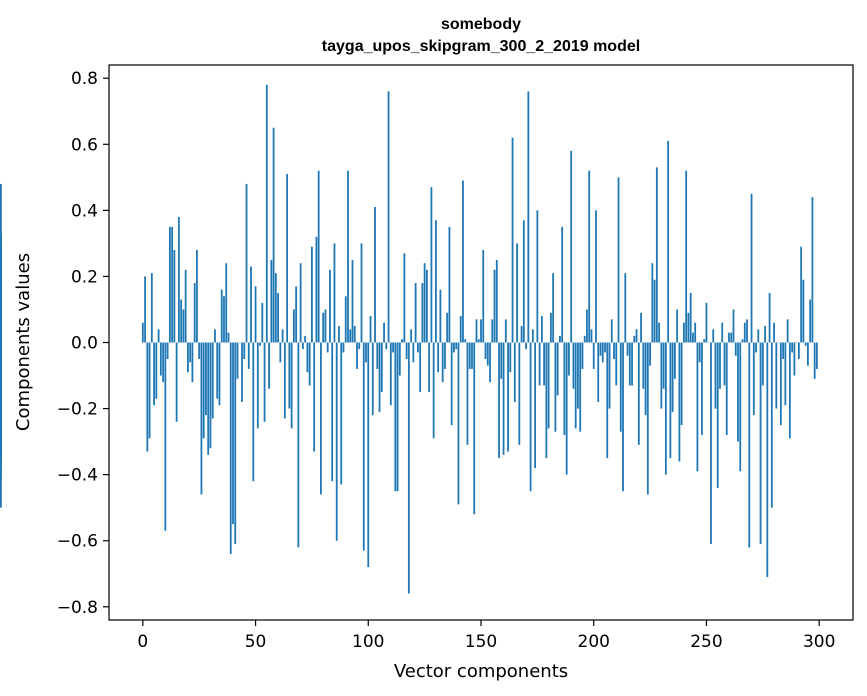 Image resolution: width=867 pixels, height=696 pixels. I want to click on y-axis: −0.8 −0.6 −0.4 −0.2 0.0 0.2 0.4 0.6 0.8, so click(83, 343).